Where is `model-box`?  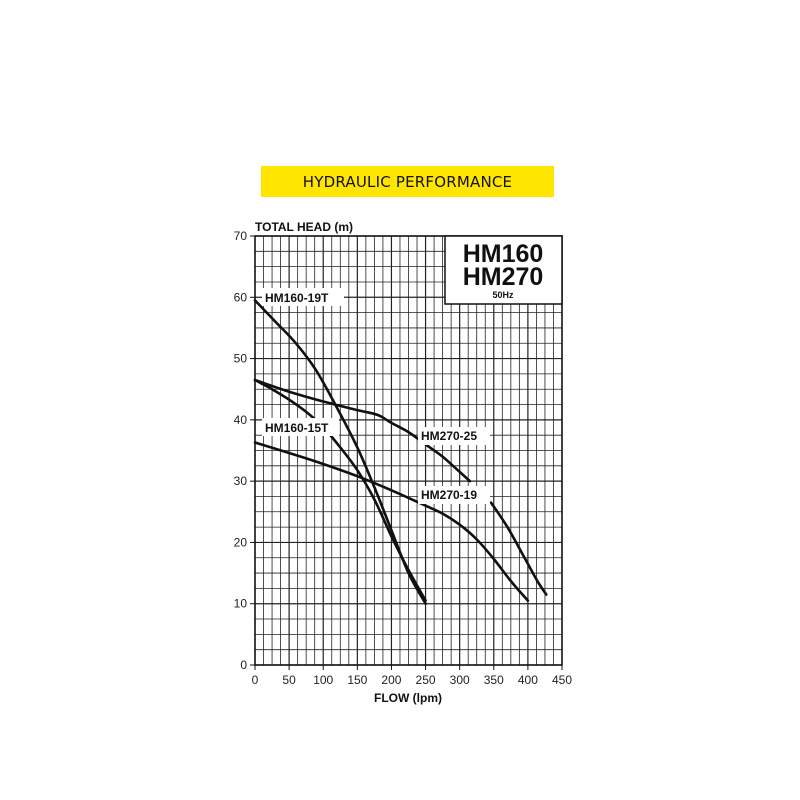 model-box is located at coordinates (503, 270).